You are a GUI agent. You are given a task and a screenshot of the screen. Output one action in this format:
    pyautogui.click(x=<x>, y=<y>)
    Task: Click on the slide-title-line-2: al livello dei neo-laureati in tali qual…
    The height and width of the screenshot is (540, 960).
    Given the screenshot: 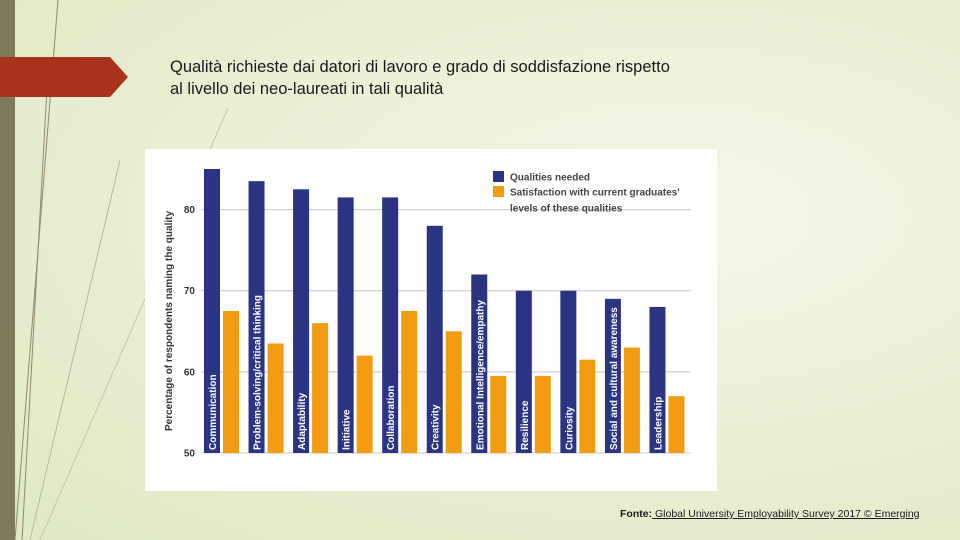 What is the action you would take?
    pyautogui.click(x=307, y=89)
    